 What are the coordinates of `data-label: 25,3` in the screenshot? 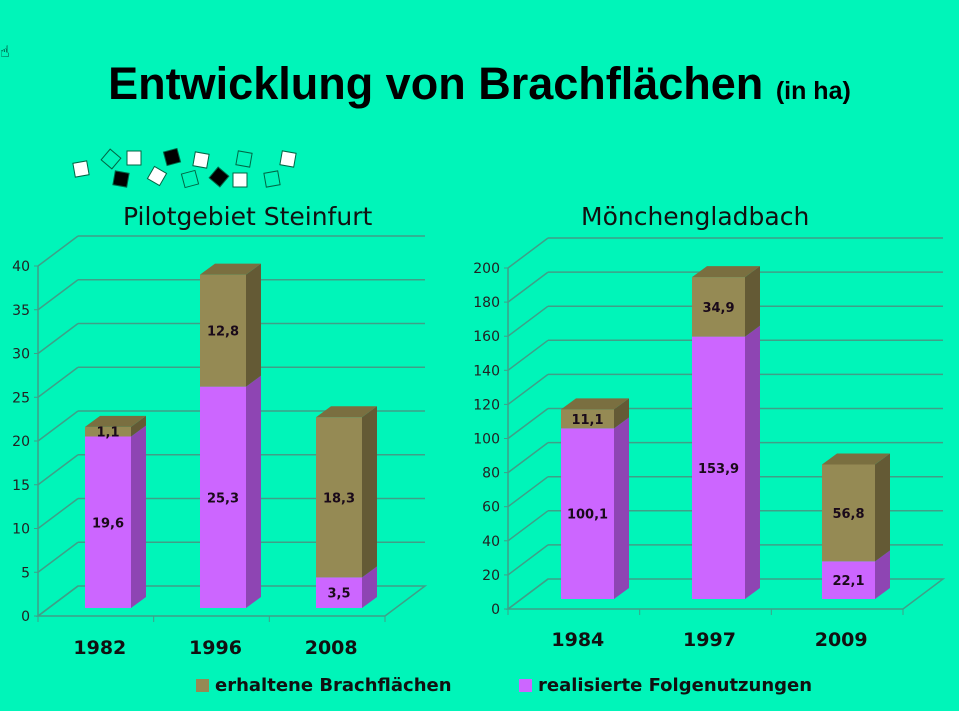 It's located at (223, 498).